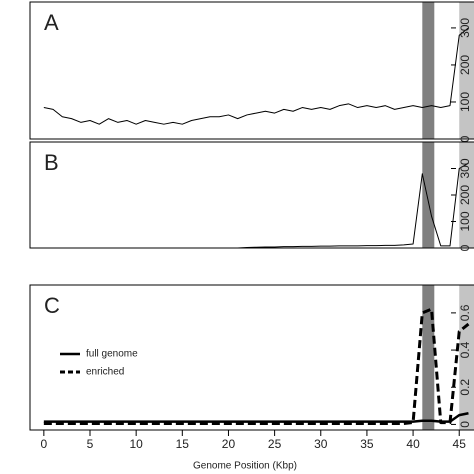 This screenshot has width=474, height=474. What do you see at coordinates (90, 444) in the screenshot?
I see `x-tick-label: 5` at bounding box center [90, 444].